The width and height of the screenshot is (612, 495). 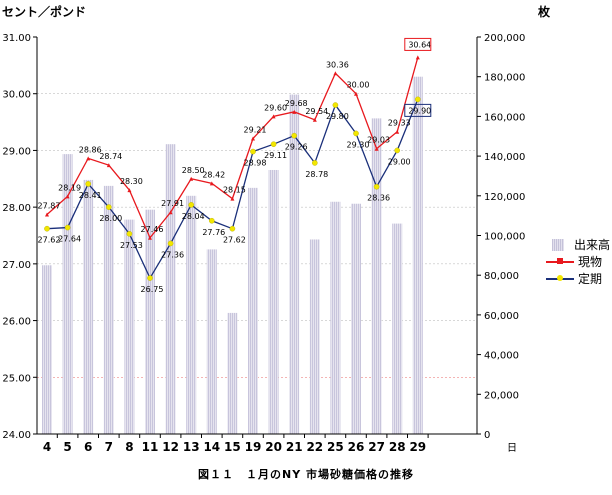 I want to click on futures-data-label: 28.41, so click(x=90, y=195).